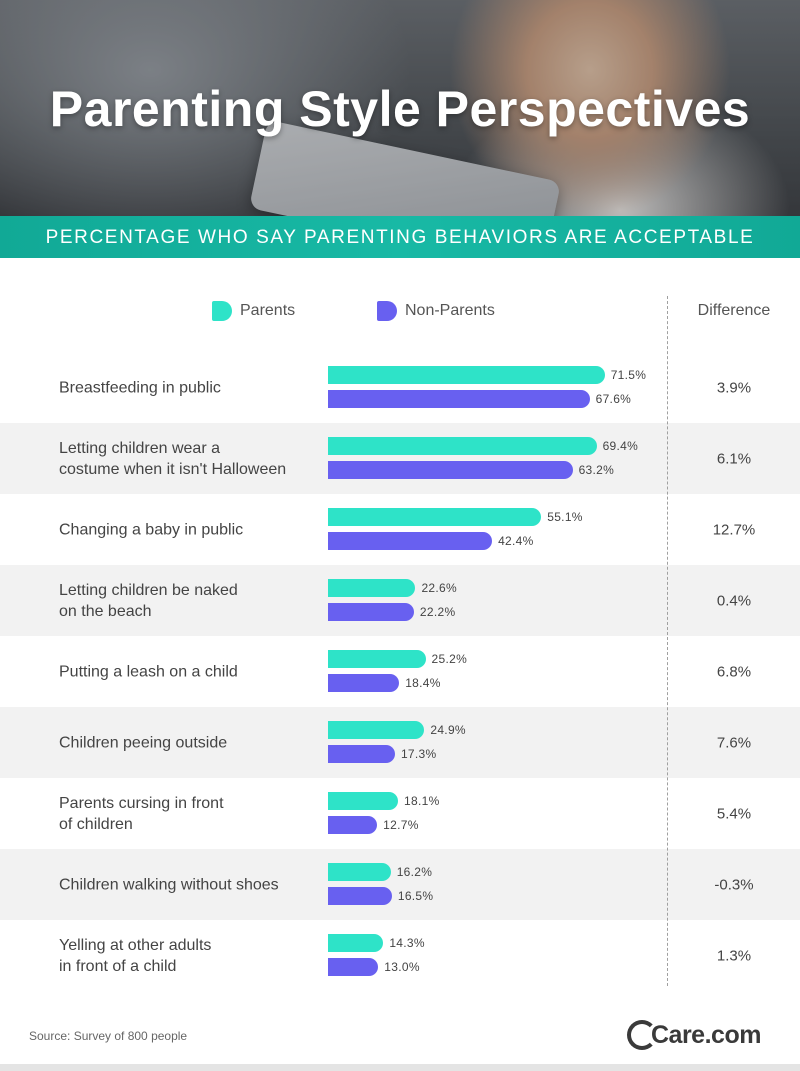  What do you see at coordinates (139, 448) in the screenshot?
I see `category-label-line: Letting children wear a` at bounding box center [139, 448].